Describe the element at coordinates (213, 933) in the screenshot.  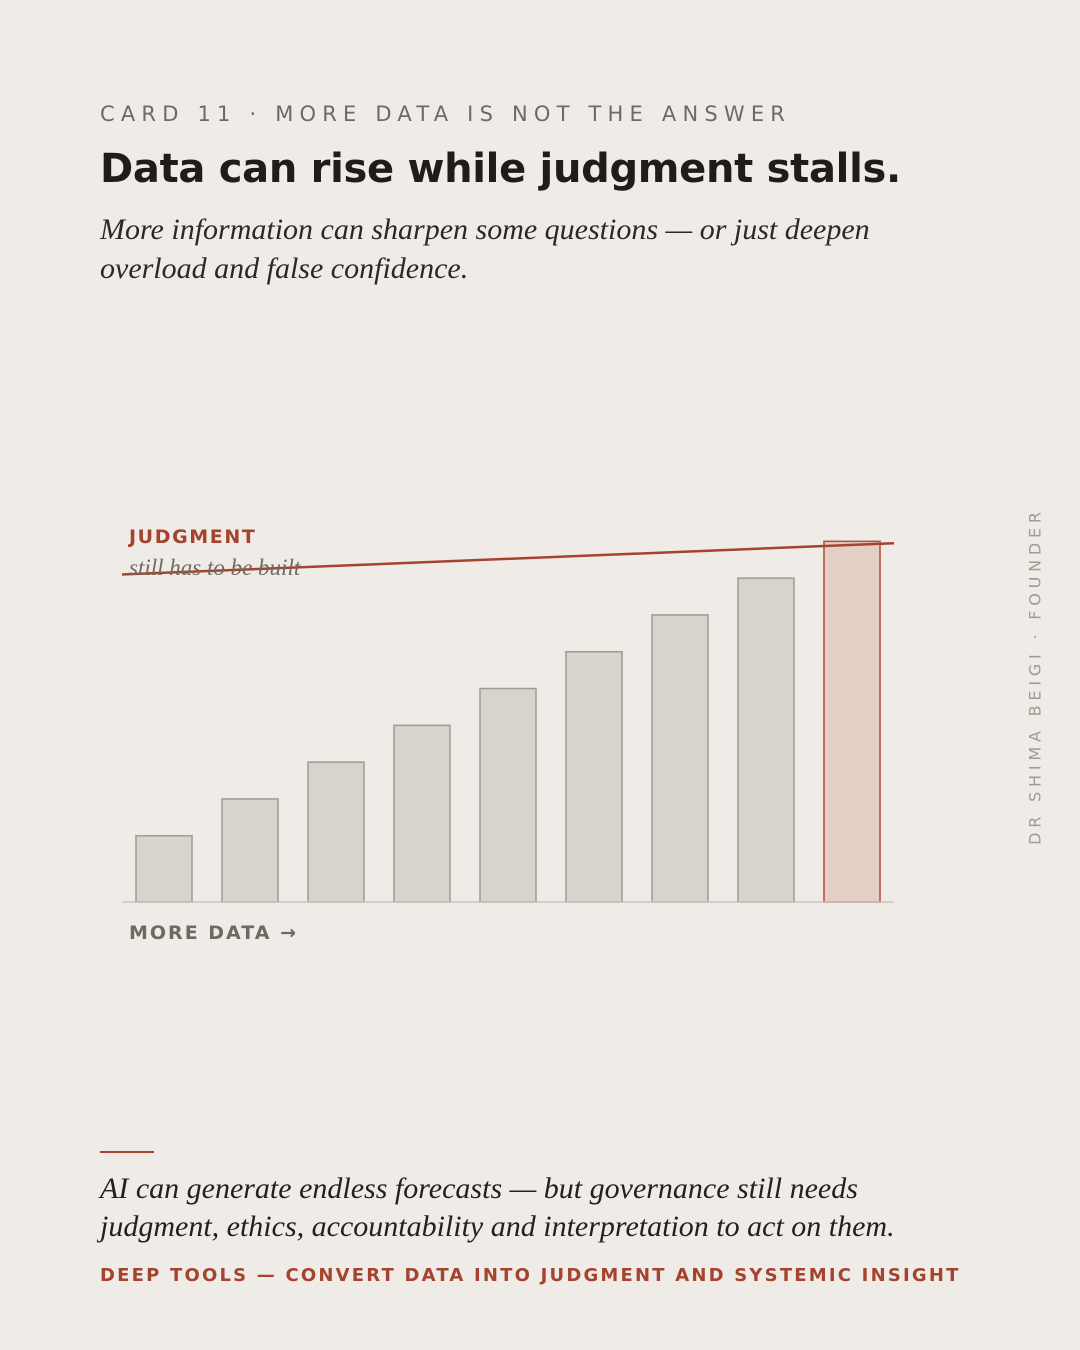
I see `x-axis-label: MORE DATA →` at that location.